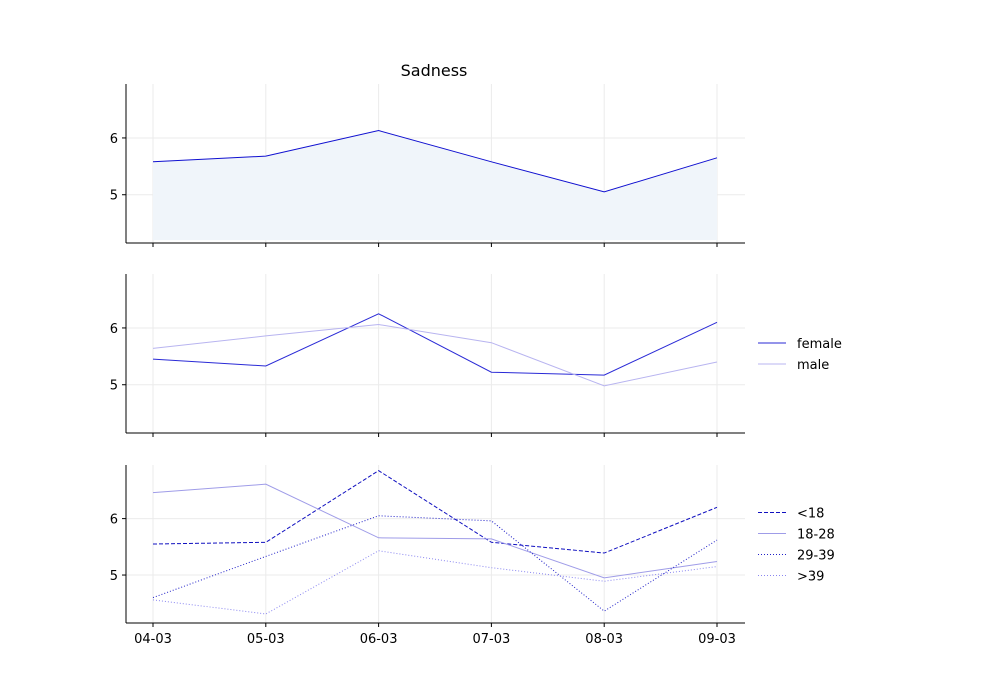  I want to click on x-tick-label: 06-03, so click(379, 639).